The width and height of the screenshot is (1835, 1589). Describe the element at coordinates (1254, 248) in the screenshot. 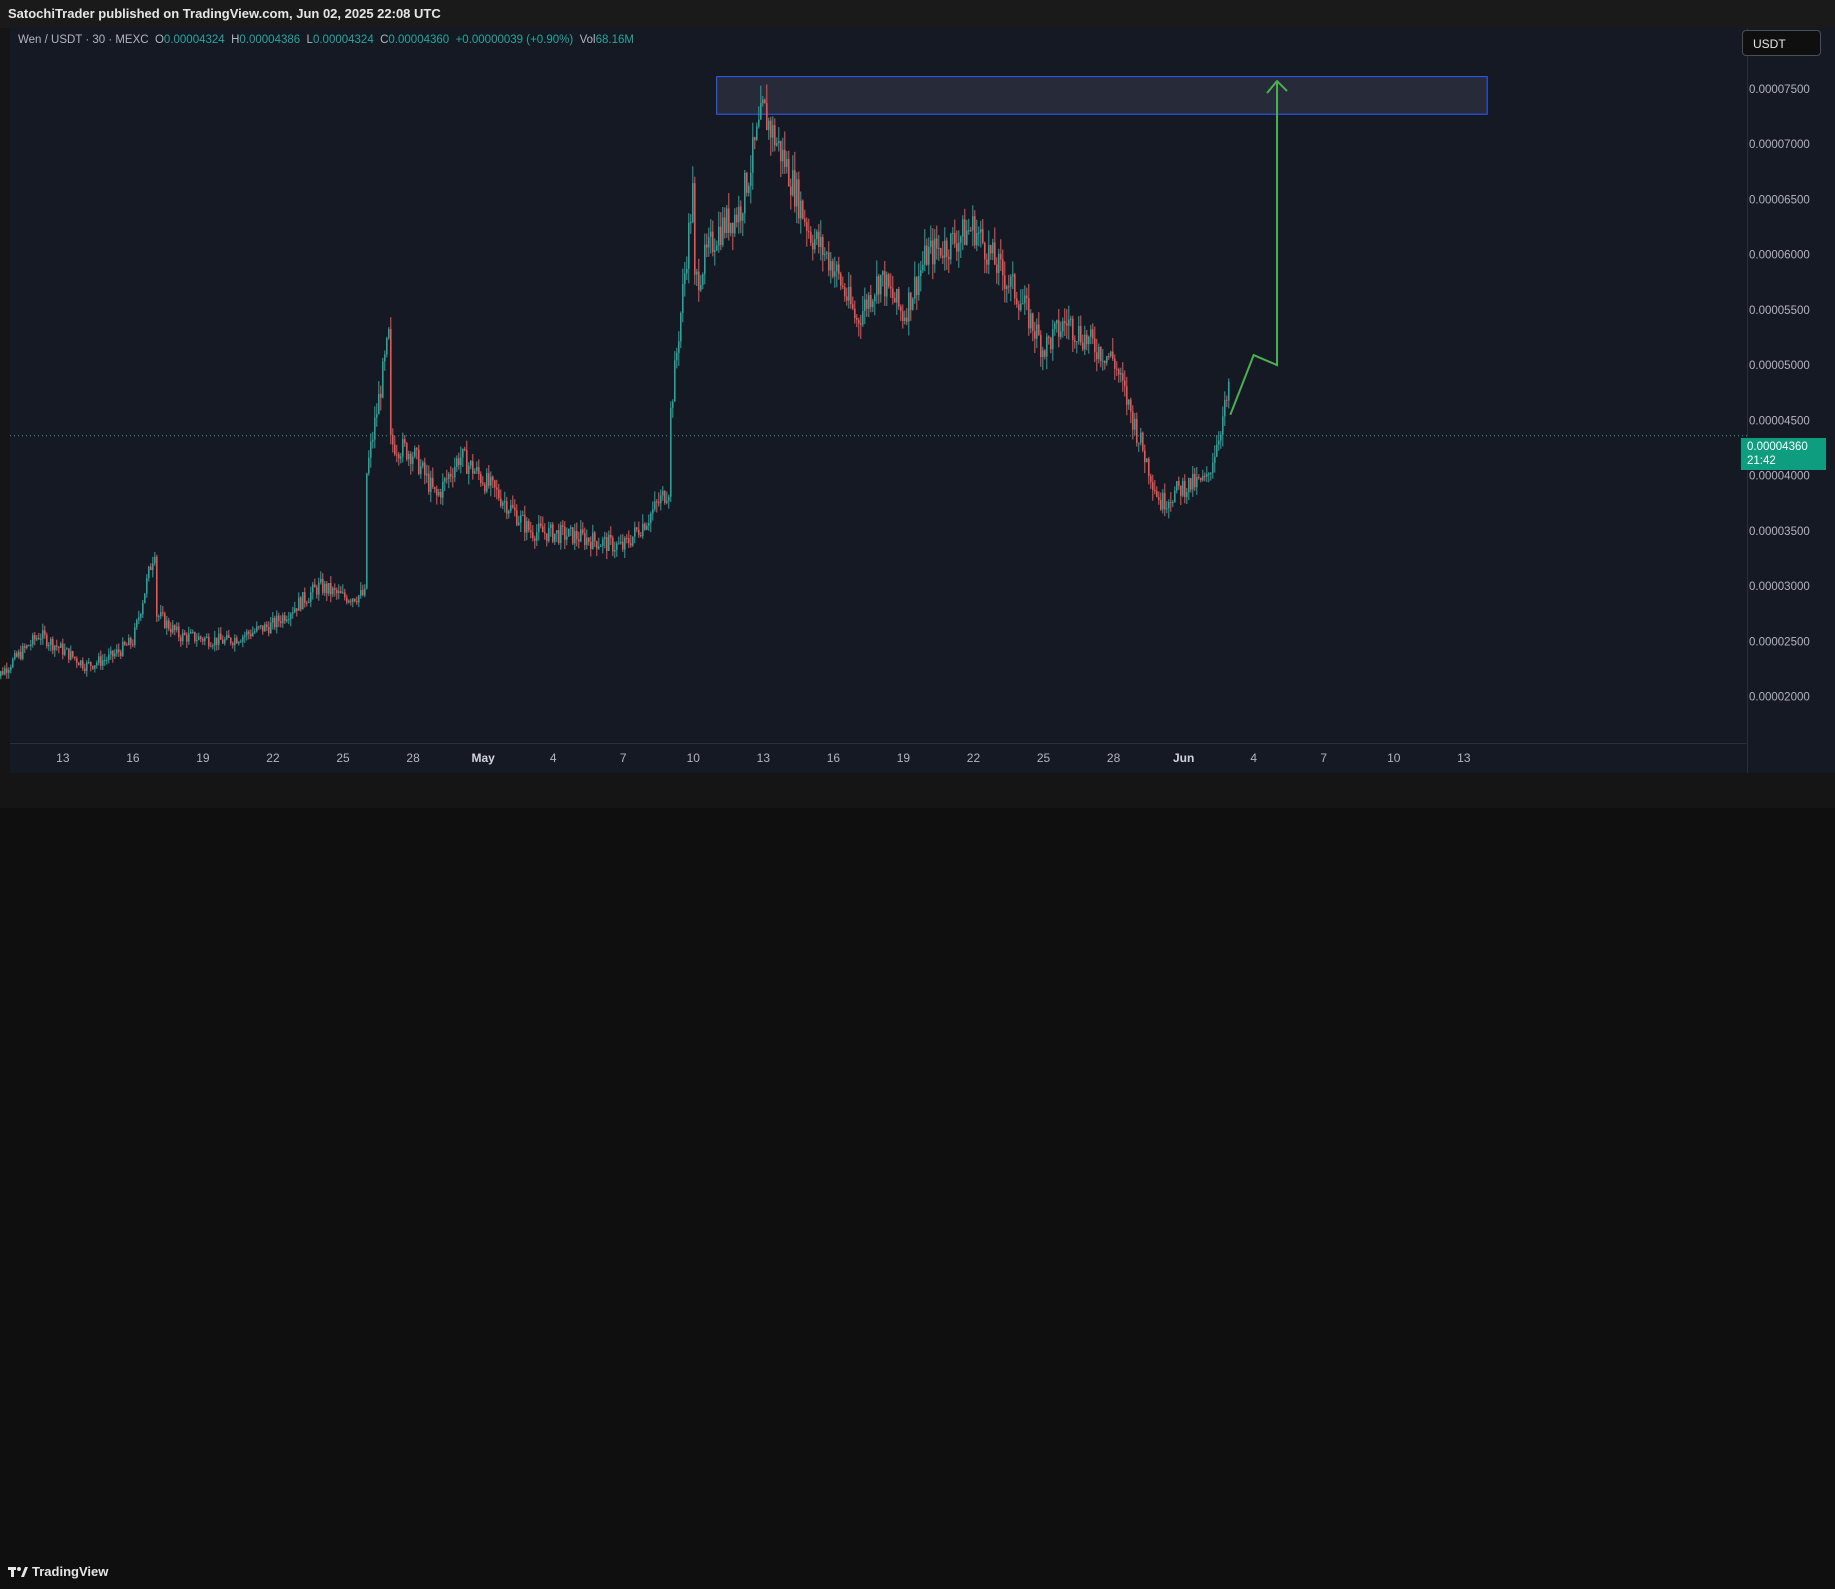

I see `projection-arrow-line` at that location.